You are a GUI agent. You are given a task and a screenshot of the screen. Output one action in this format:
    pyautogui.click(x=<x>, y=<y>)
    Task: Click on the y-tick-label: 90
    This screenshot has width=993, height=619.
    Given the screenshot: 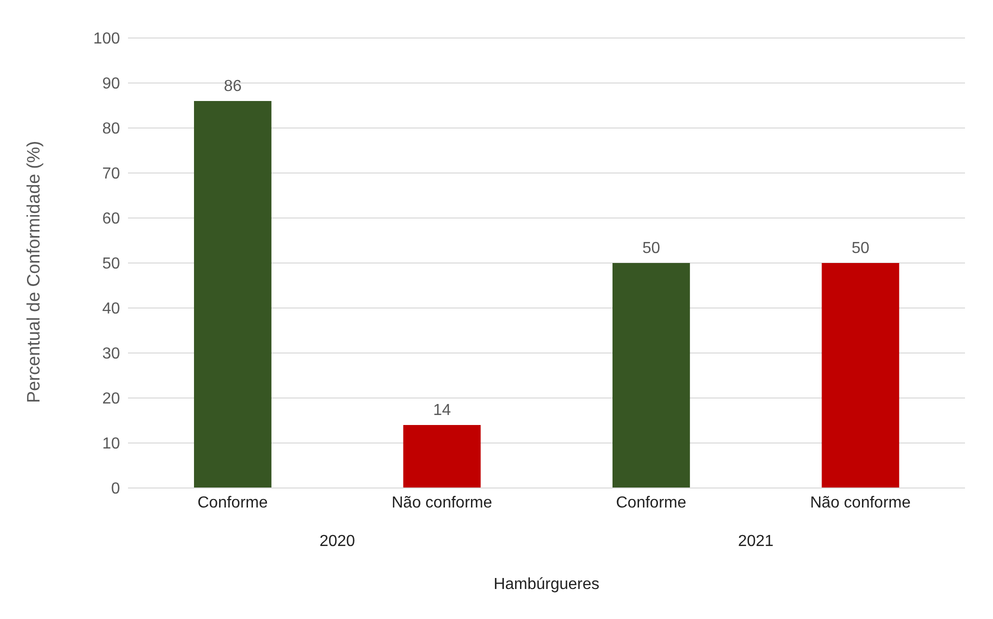 What is the action you would take?
    pyautogui.click(x=111, y=84)
    